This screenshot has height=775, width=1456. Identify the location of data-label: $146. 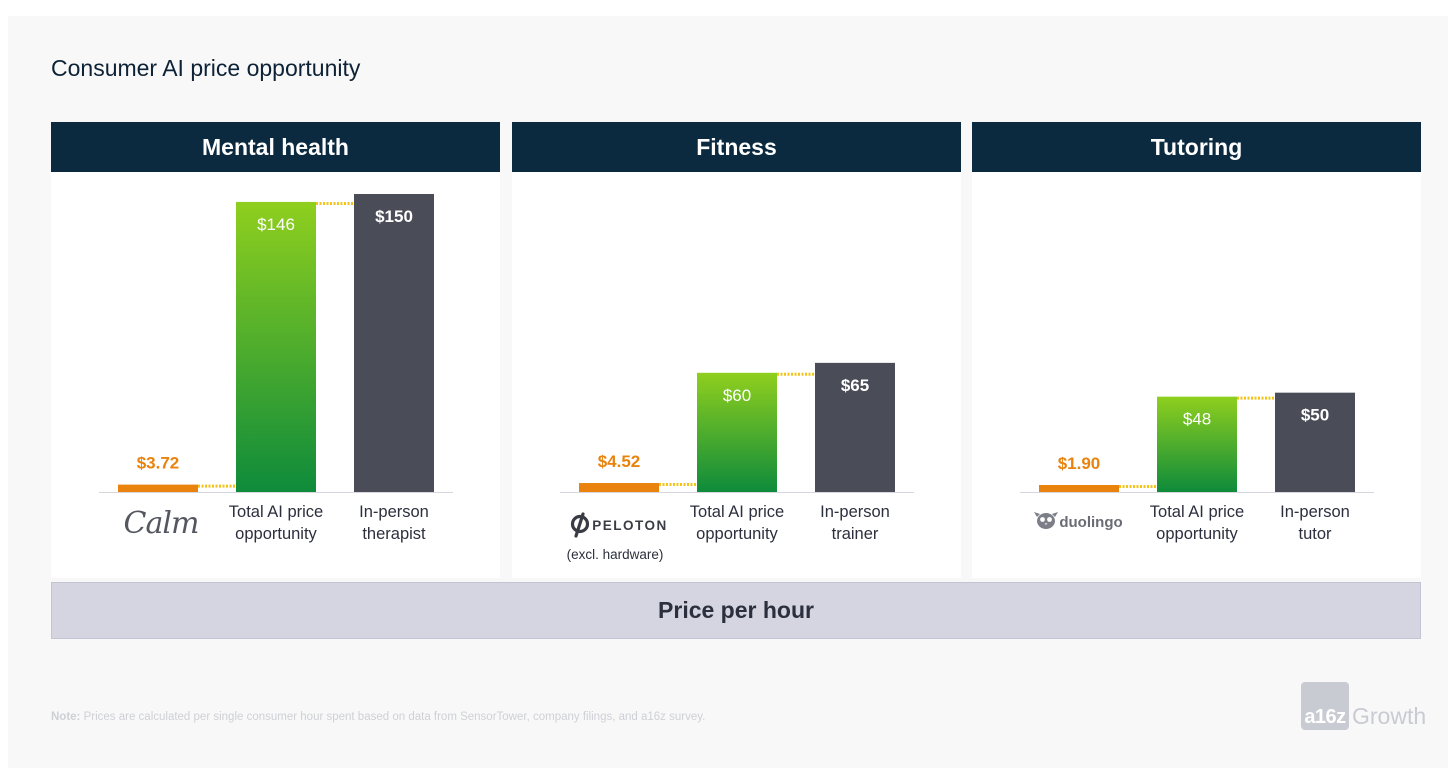
(276, 224).